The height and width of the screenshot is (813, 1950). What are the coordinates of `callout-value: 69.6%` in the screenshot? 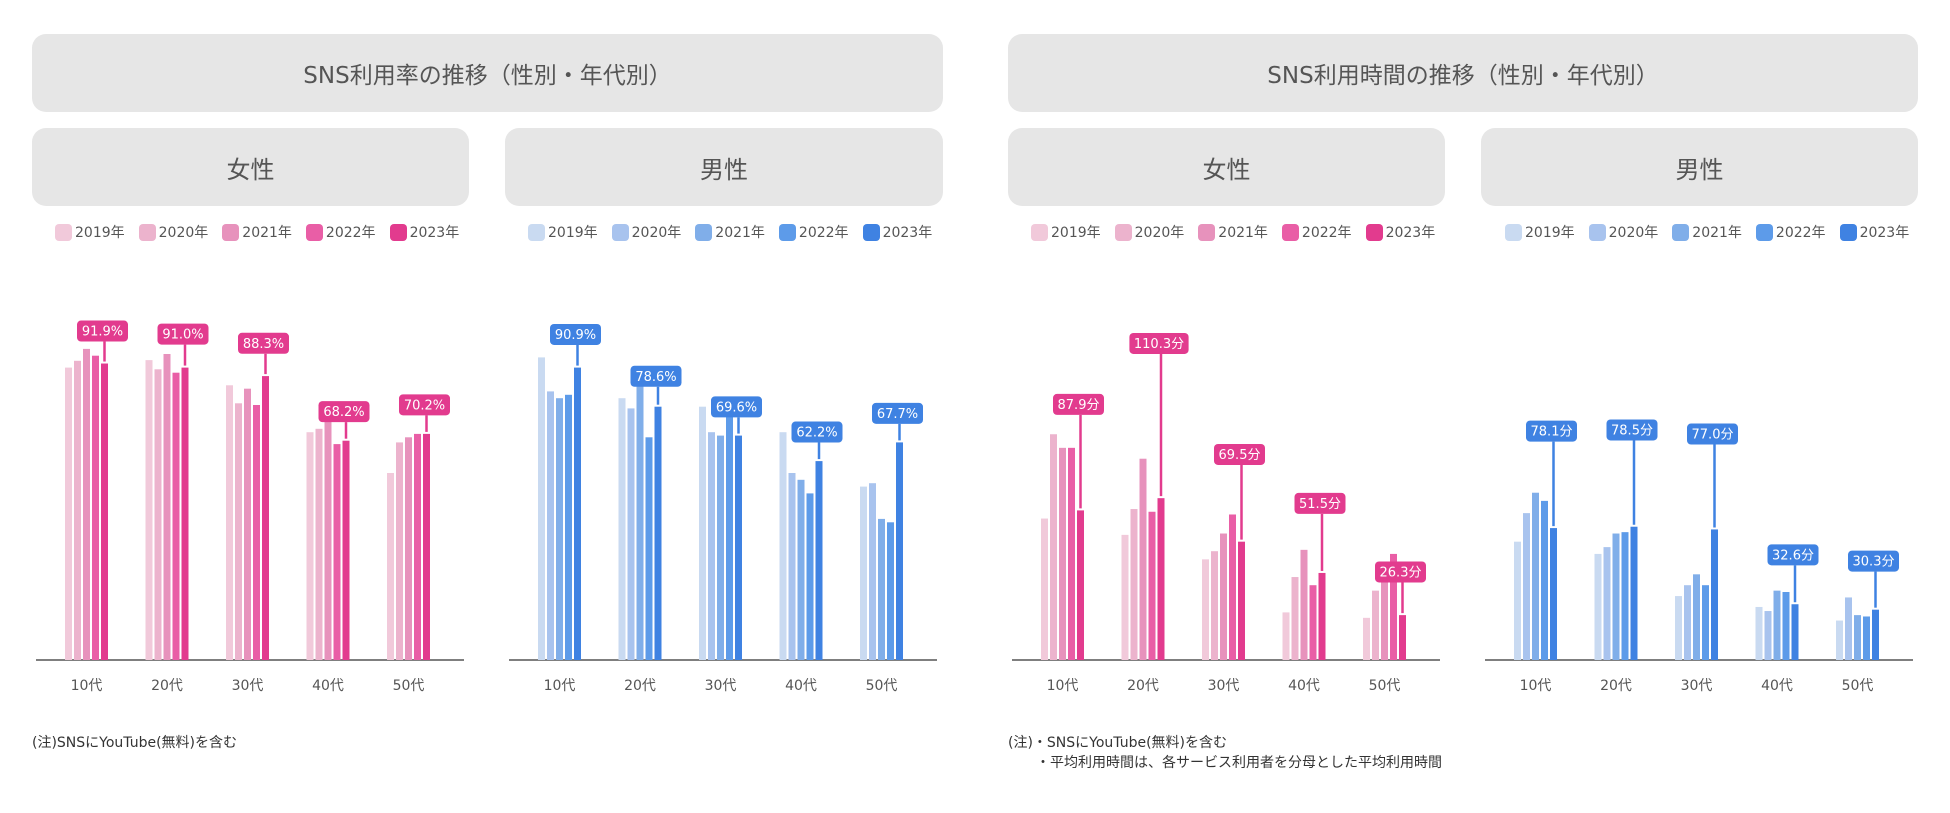 It's located at (736, 407).